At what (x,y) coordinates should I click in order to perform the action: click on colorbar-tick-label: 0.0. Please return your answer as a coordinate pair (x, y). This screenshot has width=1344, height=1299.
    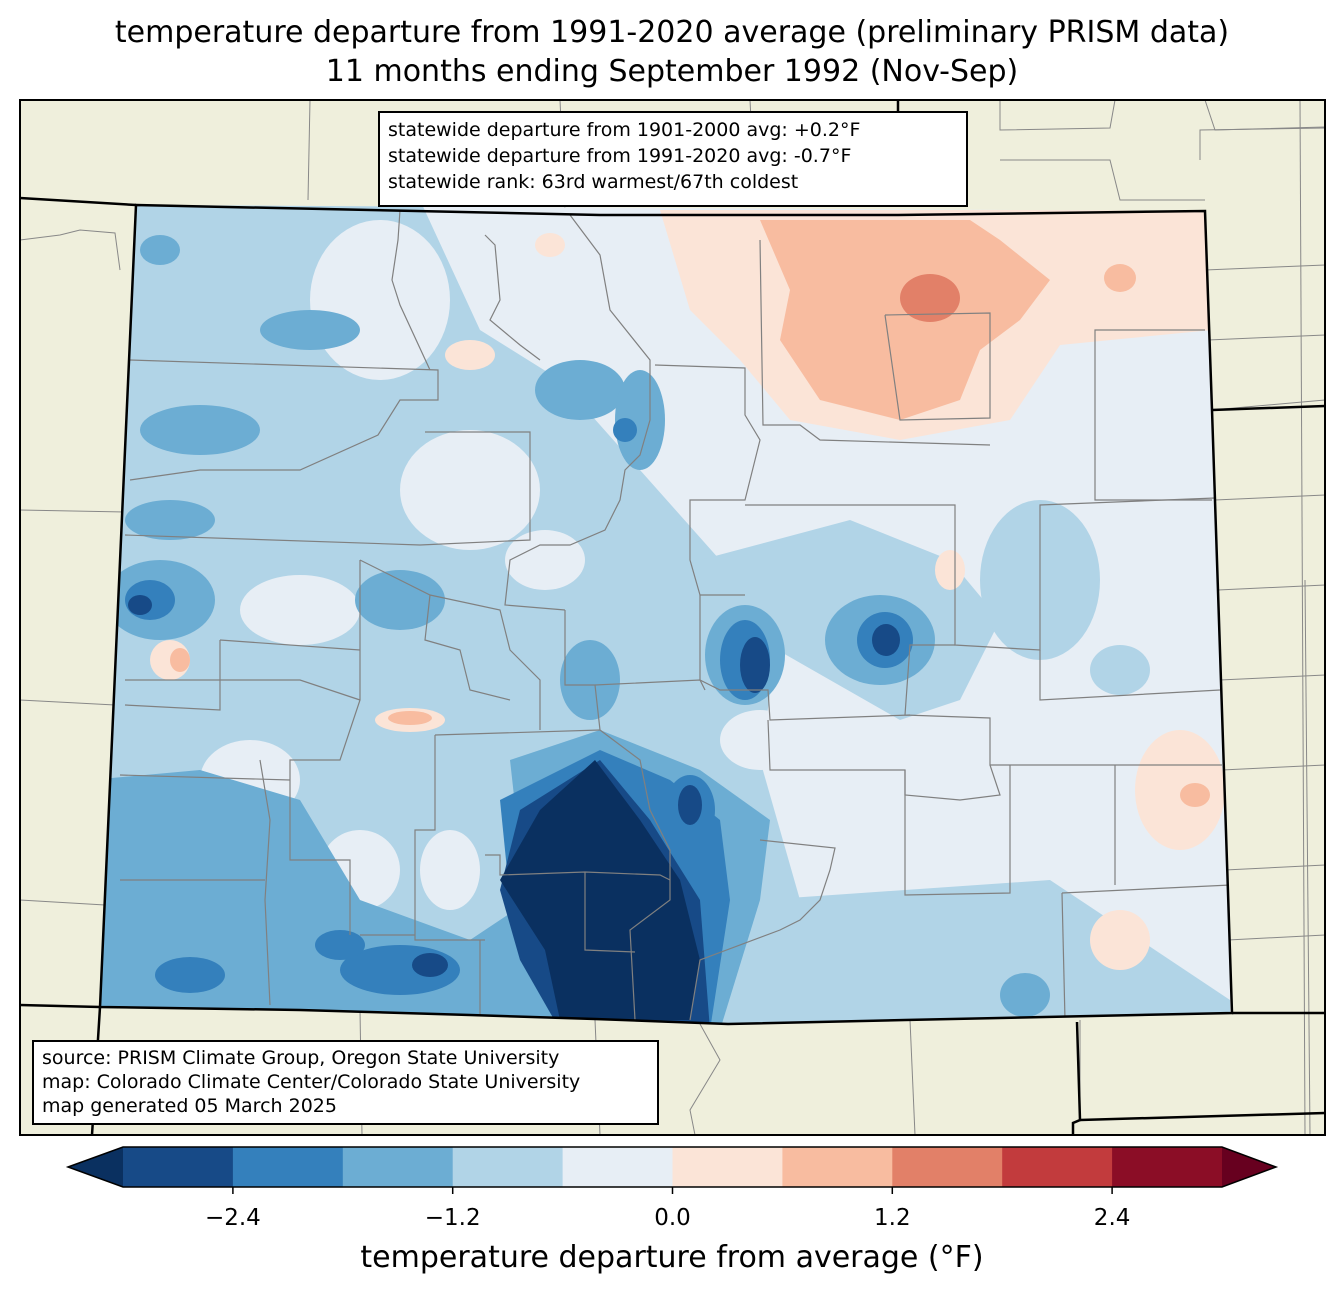
    Looking at the image, I should click on (672, 1218).